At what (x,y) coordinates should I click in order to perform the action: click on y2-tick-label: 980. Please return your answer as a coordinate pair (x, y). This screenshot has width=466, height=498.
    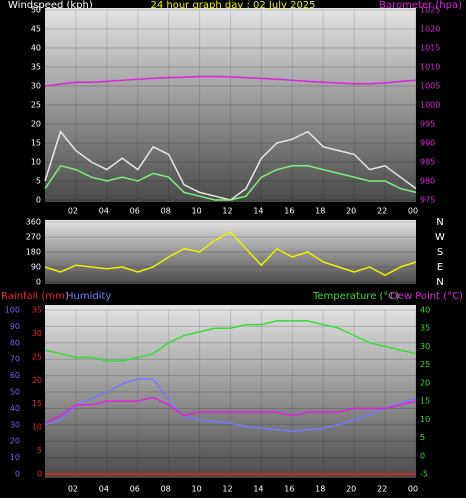
    Looking at the image, I should click on (427, 181).